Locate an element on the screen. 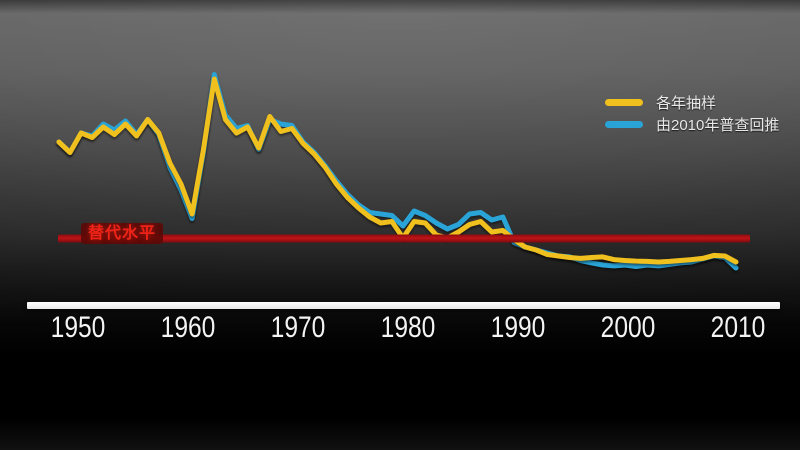 This screenshot has width=800, height=450. legend-swatch-yellow is located at coordinates (624, 102).